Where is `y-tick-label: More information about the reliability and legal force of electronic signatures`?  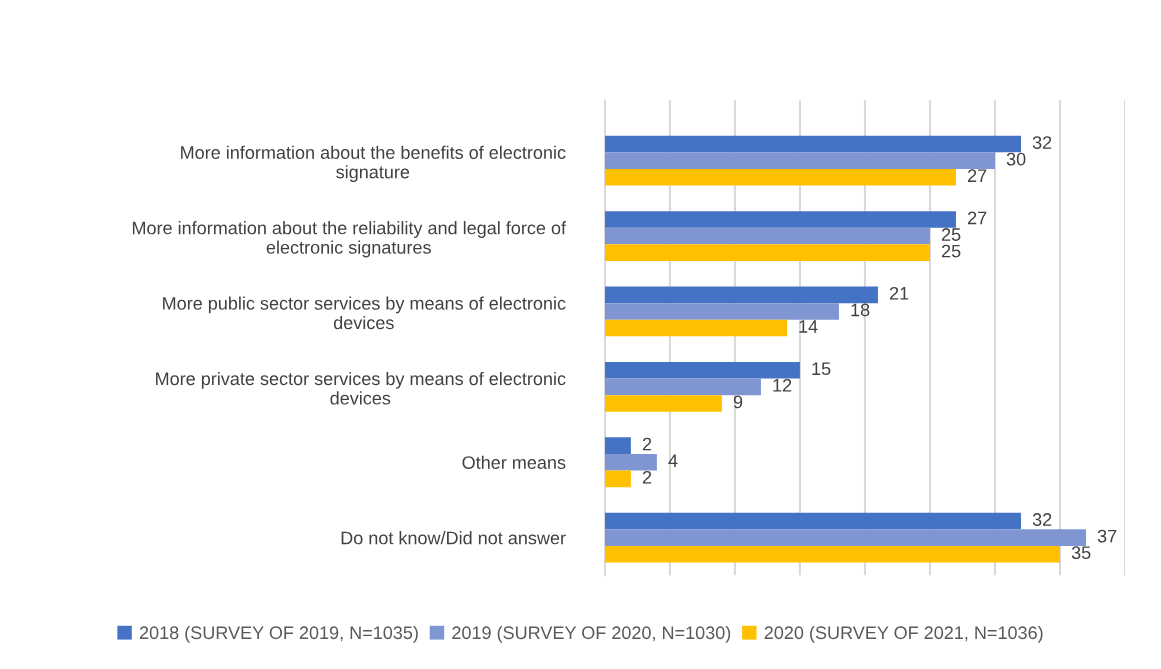 y-tick-label: More information about the reliability and legal force of electronic signatures is located at coordinates (349, 239).